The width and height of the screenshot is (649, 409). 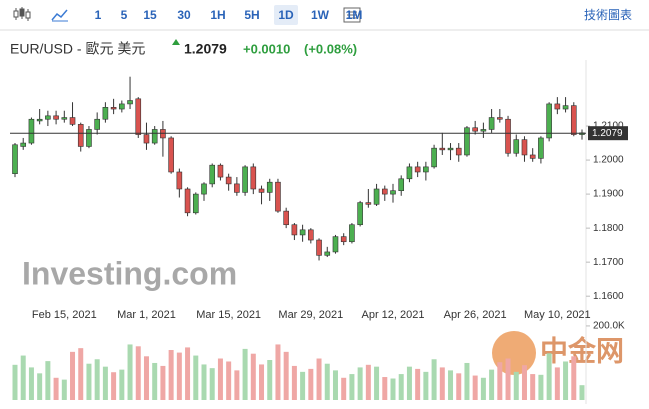 What do you see at coordinates (251, 15) in the screenshot?
I see `interval-button: 5H` at bounding box center [251, 15].